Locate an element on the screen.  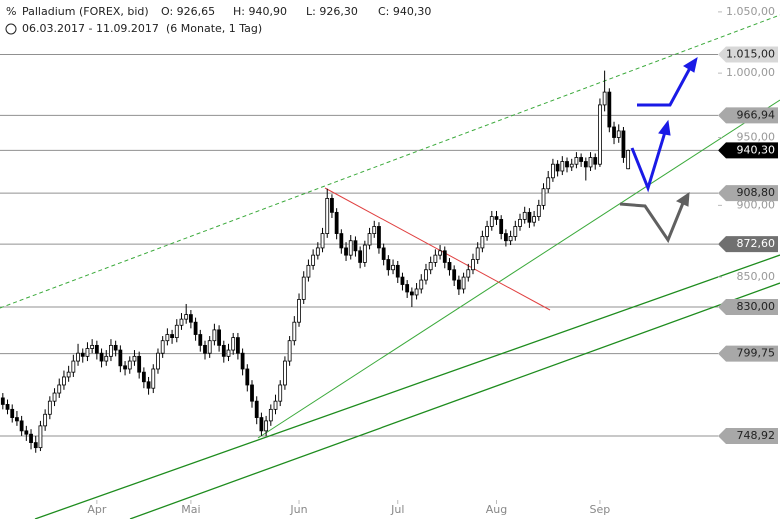
ohlc-low: L: 926,30 is located at coordinates (332, 11).